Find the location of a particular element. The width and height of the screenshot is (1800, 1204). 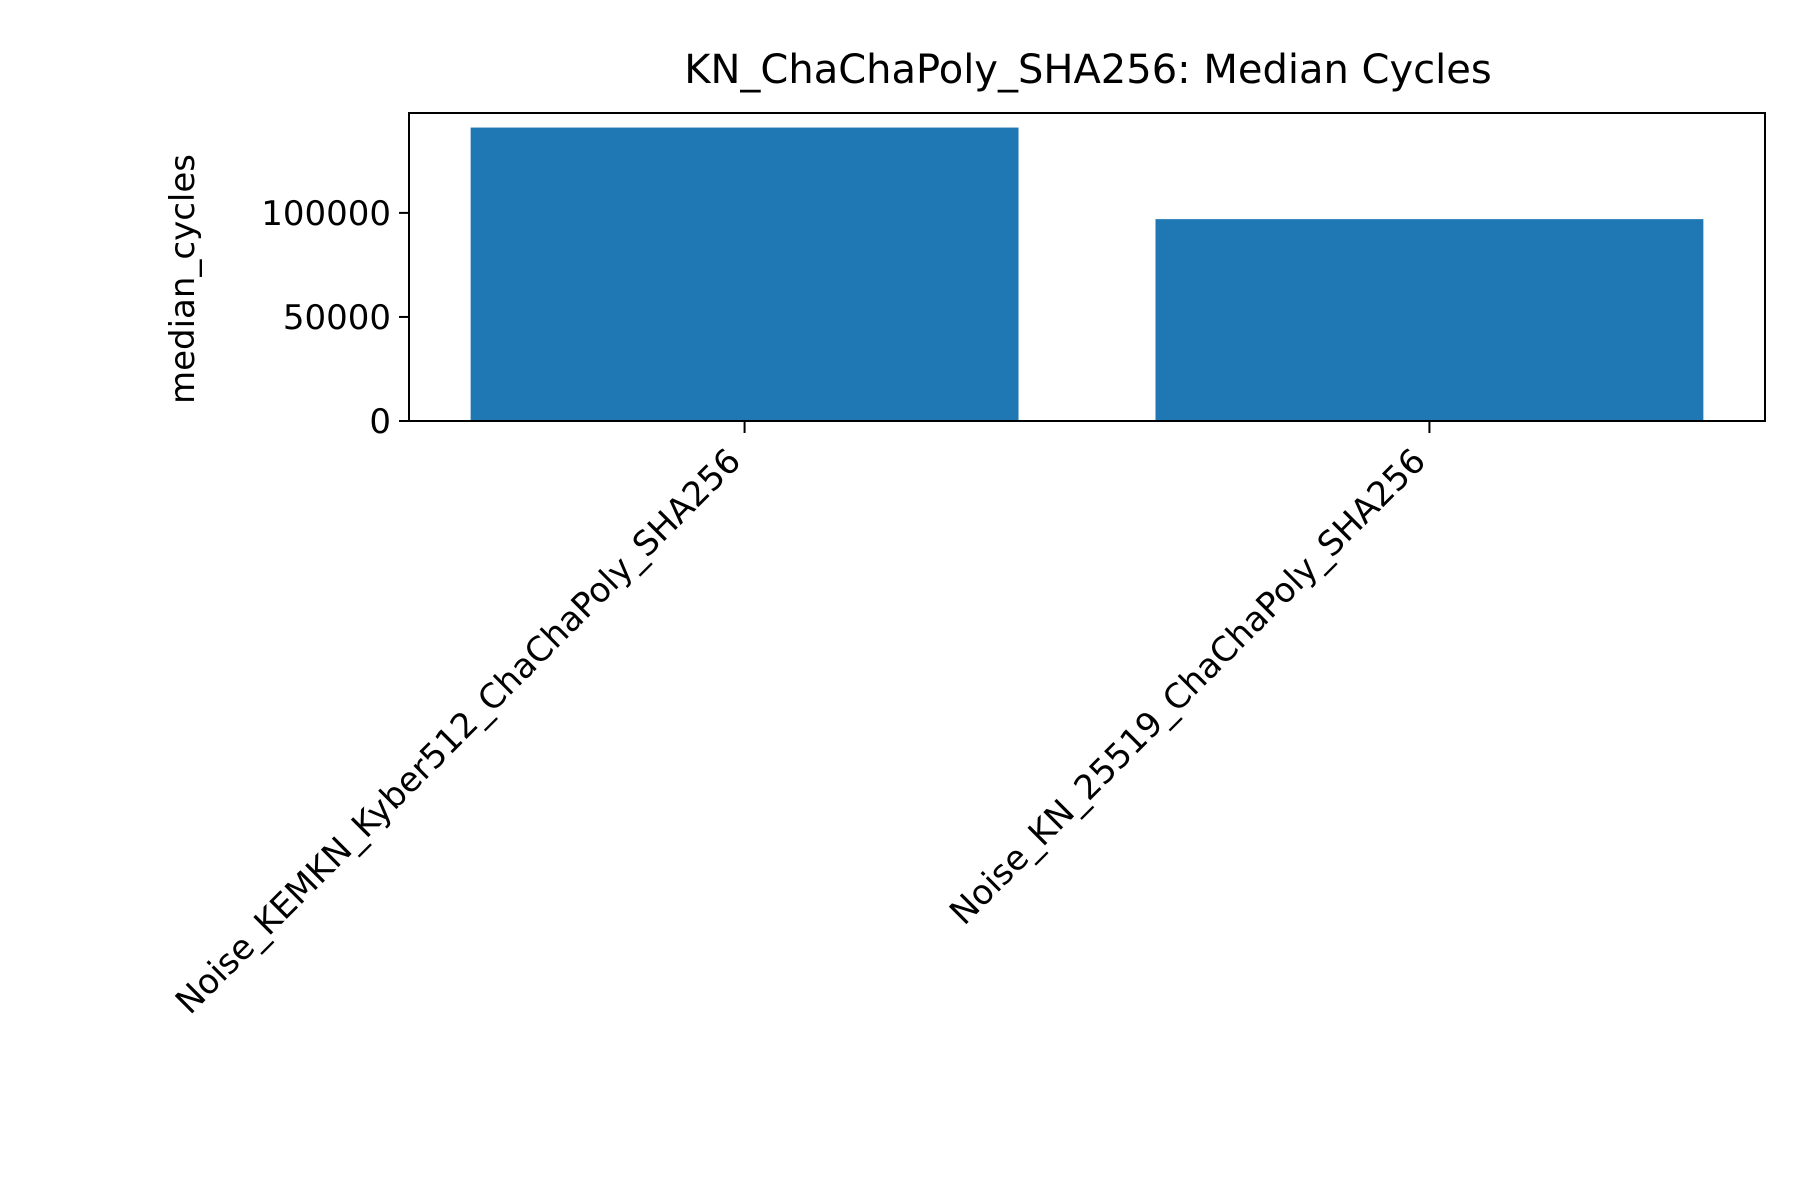

chart-title: KN_ChaChaPoly_SHA256: Median Cycles is located at coordinates (1087, 70).